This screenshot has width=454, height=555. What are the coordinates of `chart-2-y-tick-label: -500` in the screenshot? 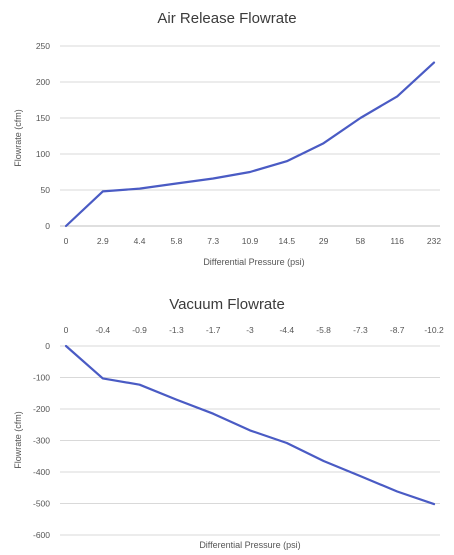 It's located at (41, 504).